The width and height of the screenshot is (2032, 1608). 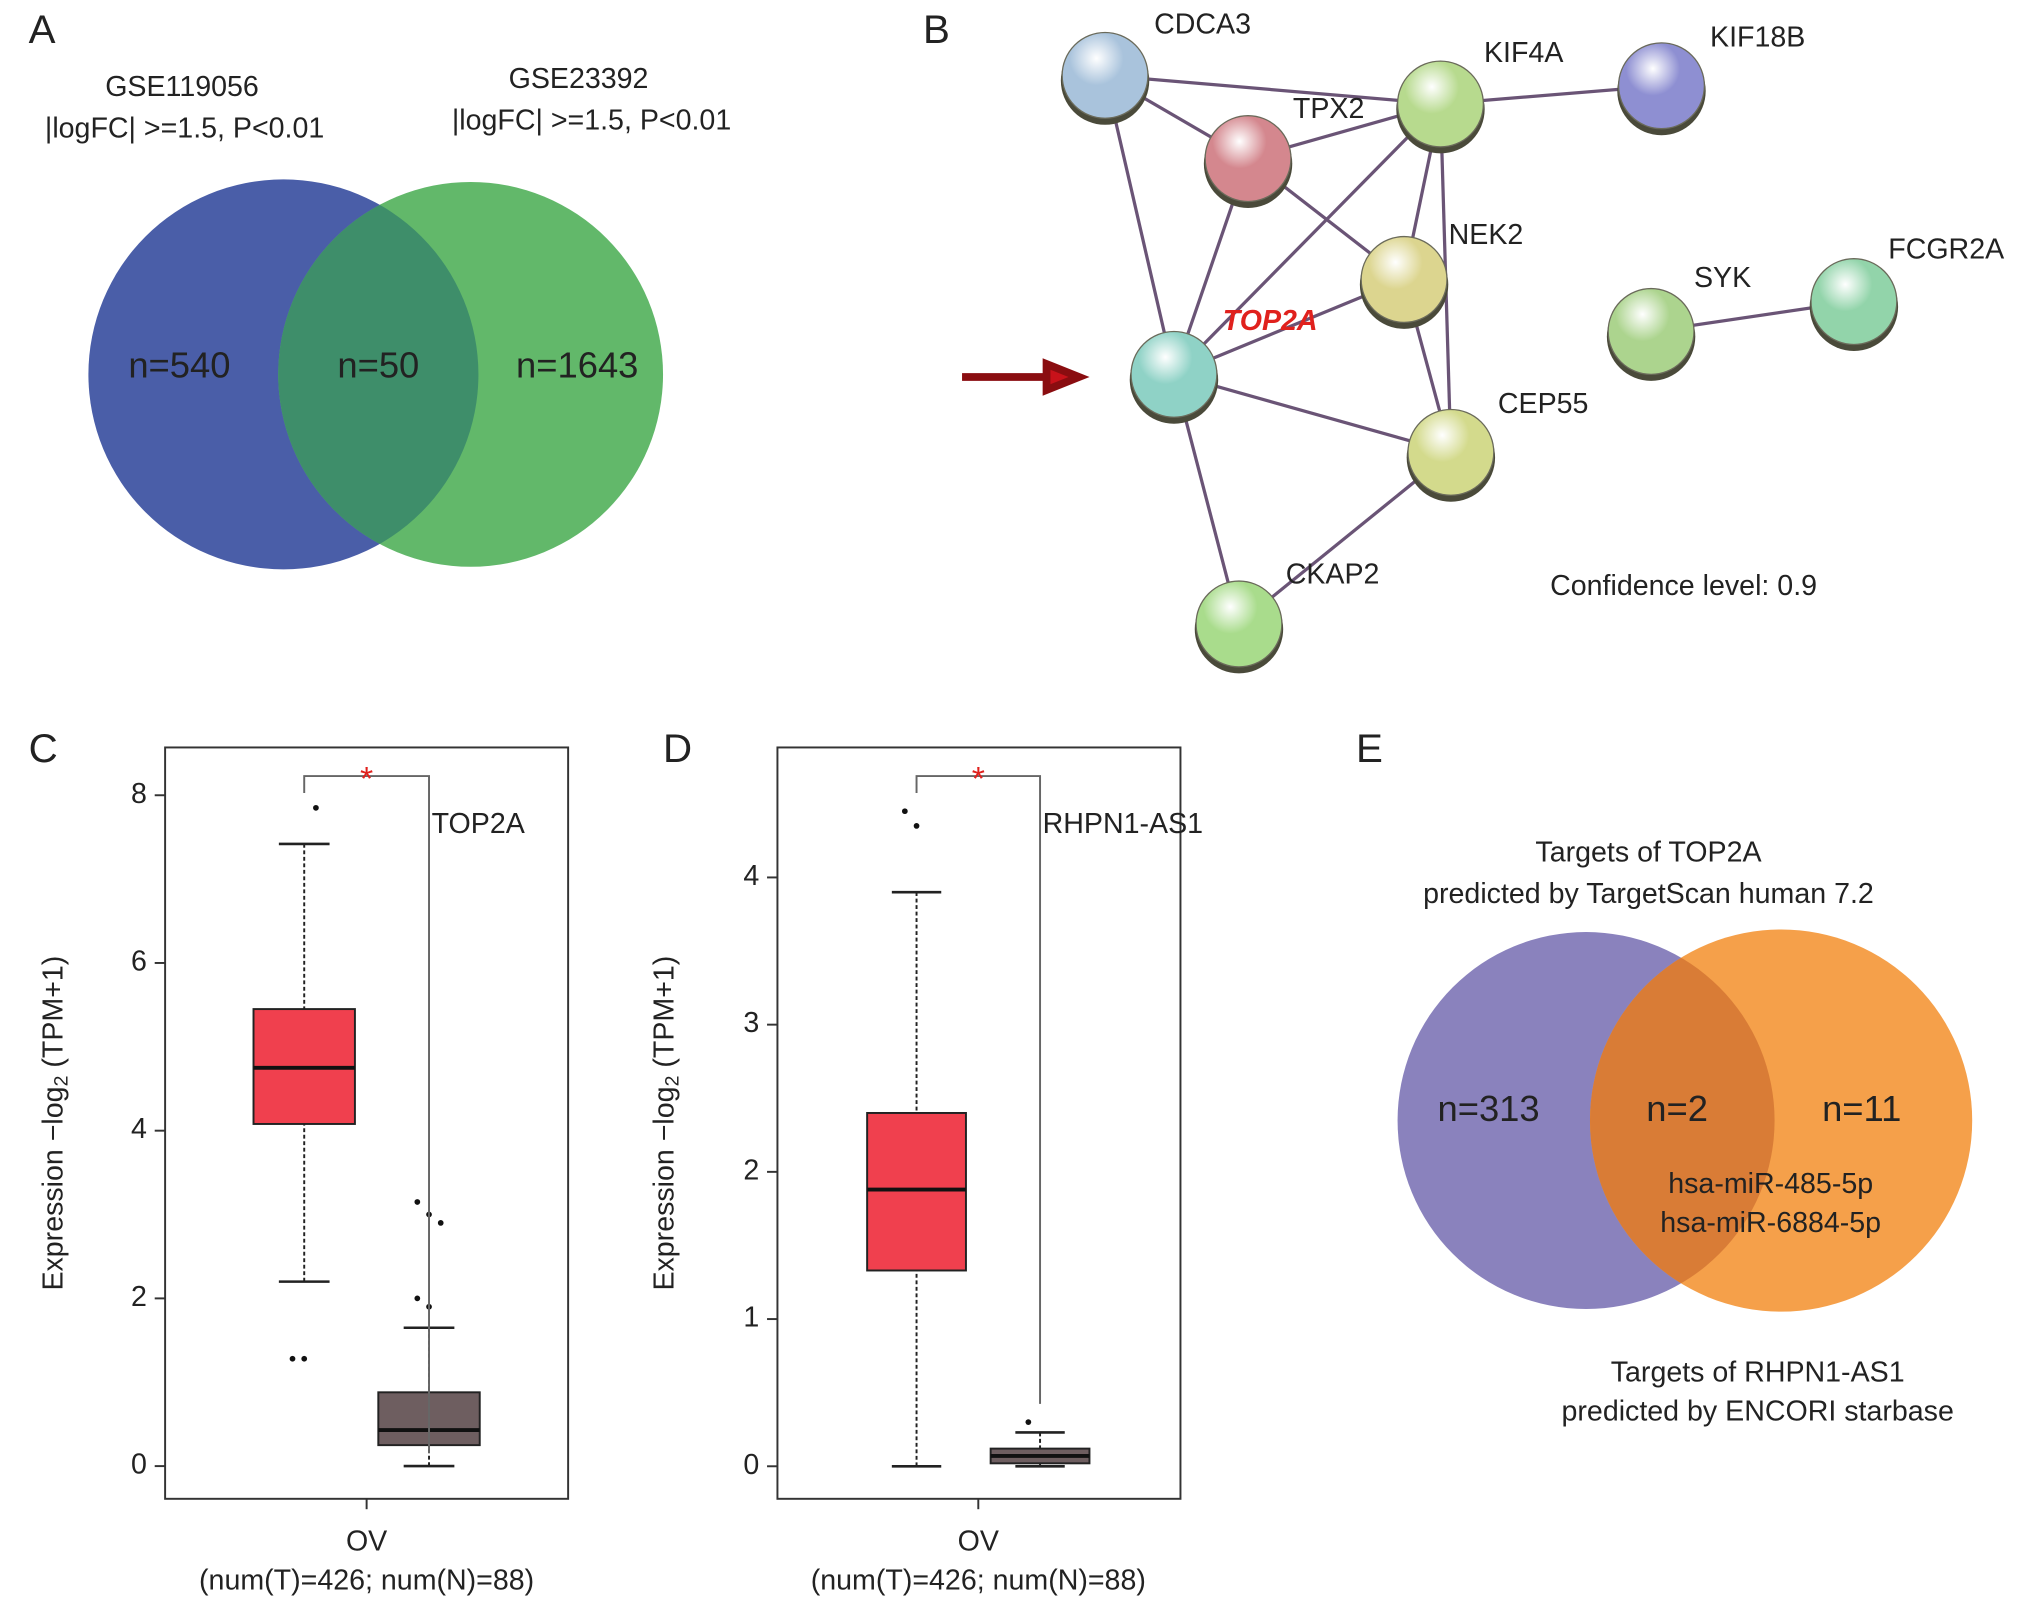 What do you see at coordinates (751, 1318) in the screenshot?
I see `y-tick-label: 1` at bounding box center [751, 1318].